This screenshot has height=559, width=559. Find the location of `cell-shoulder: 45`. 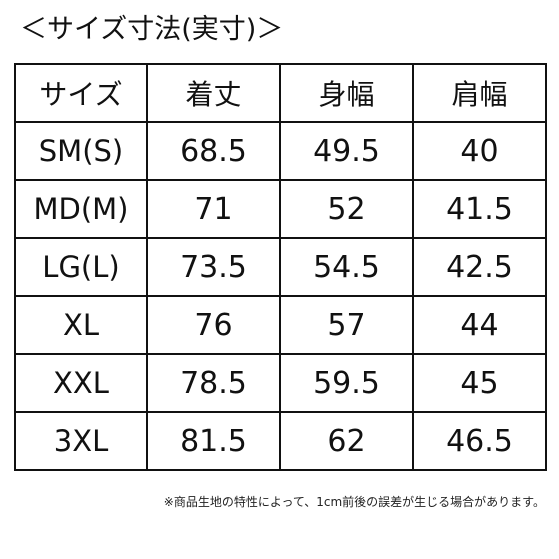

cell-shoulder: 45 is located at coordinates (479, 383).